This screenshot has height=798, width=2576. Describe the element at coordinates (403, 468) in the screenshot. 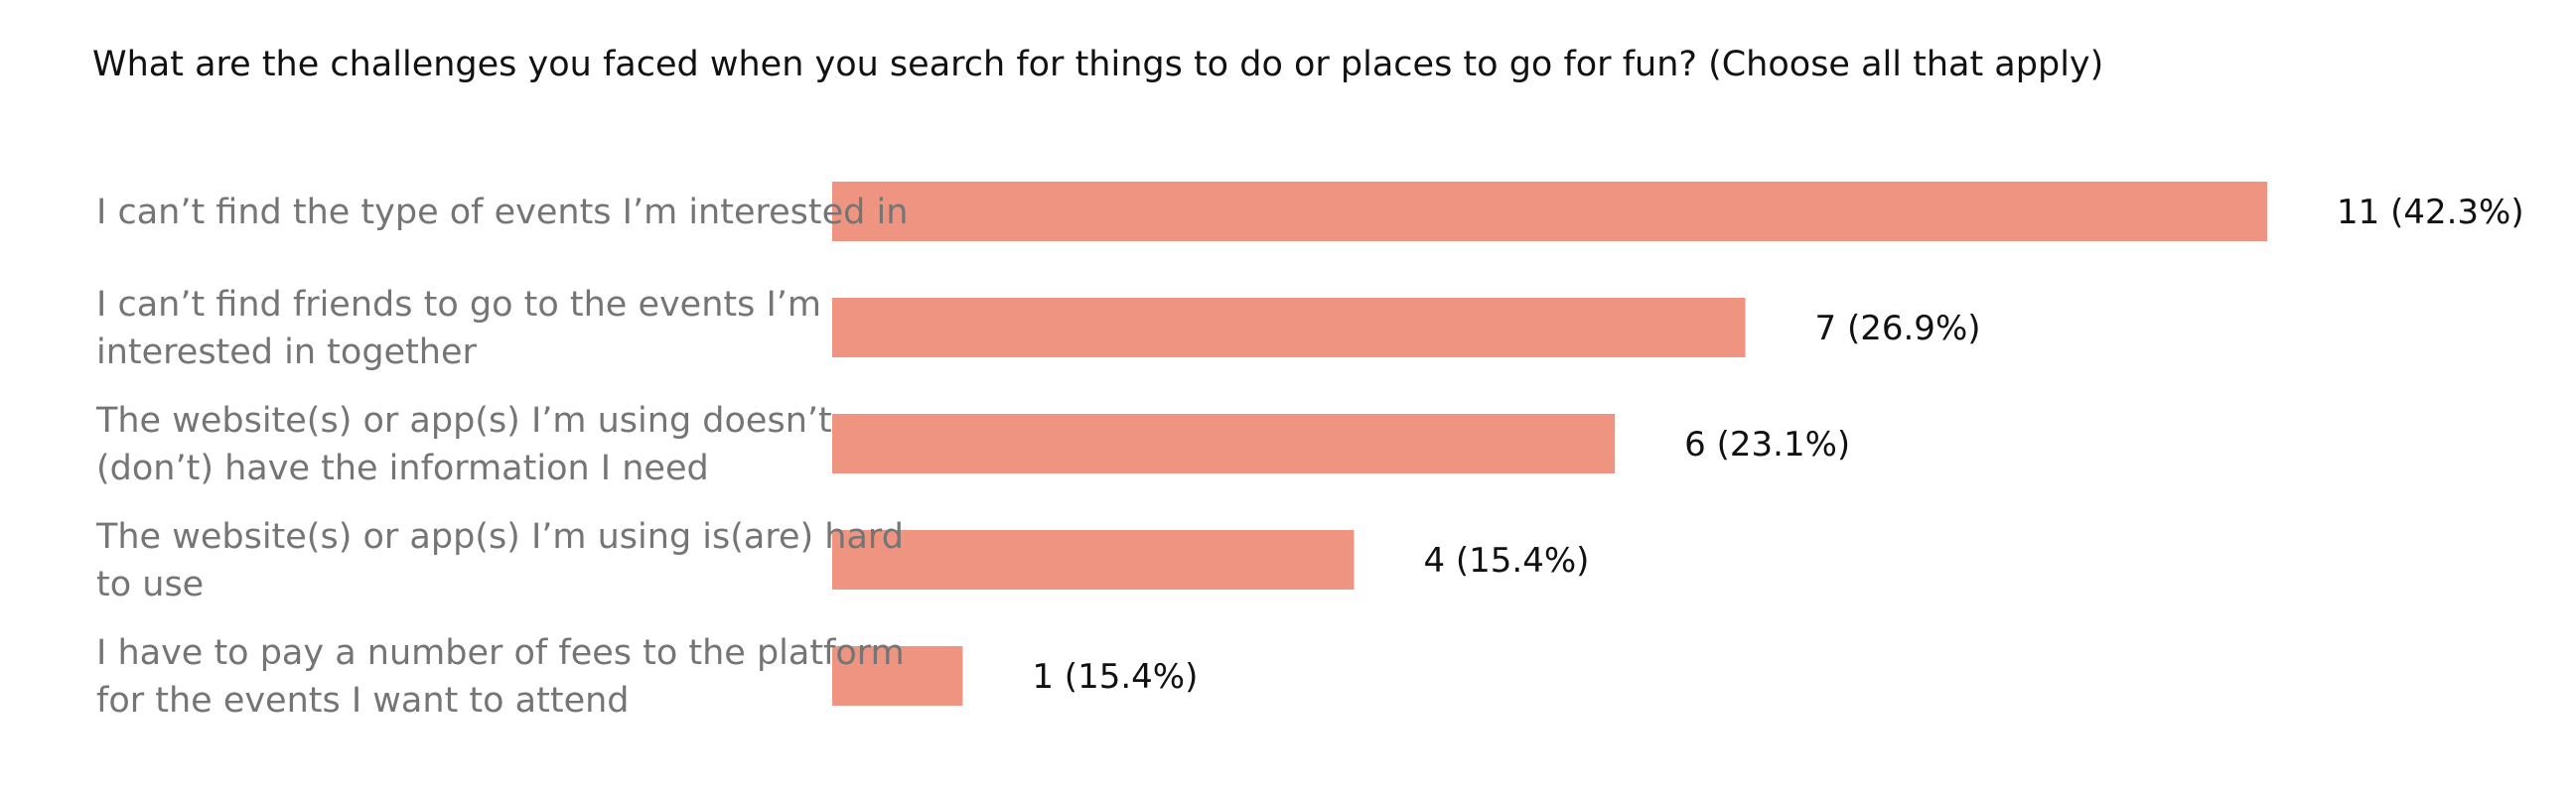

I see `category-label-2-line-1: (don’t) have the information I need` at that location.